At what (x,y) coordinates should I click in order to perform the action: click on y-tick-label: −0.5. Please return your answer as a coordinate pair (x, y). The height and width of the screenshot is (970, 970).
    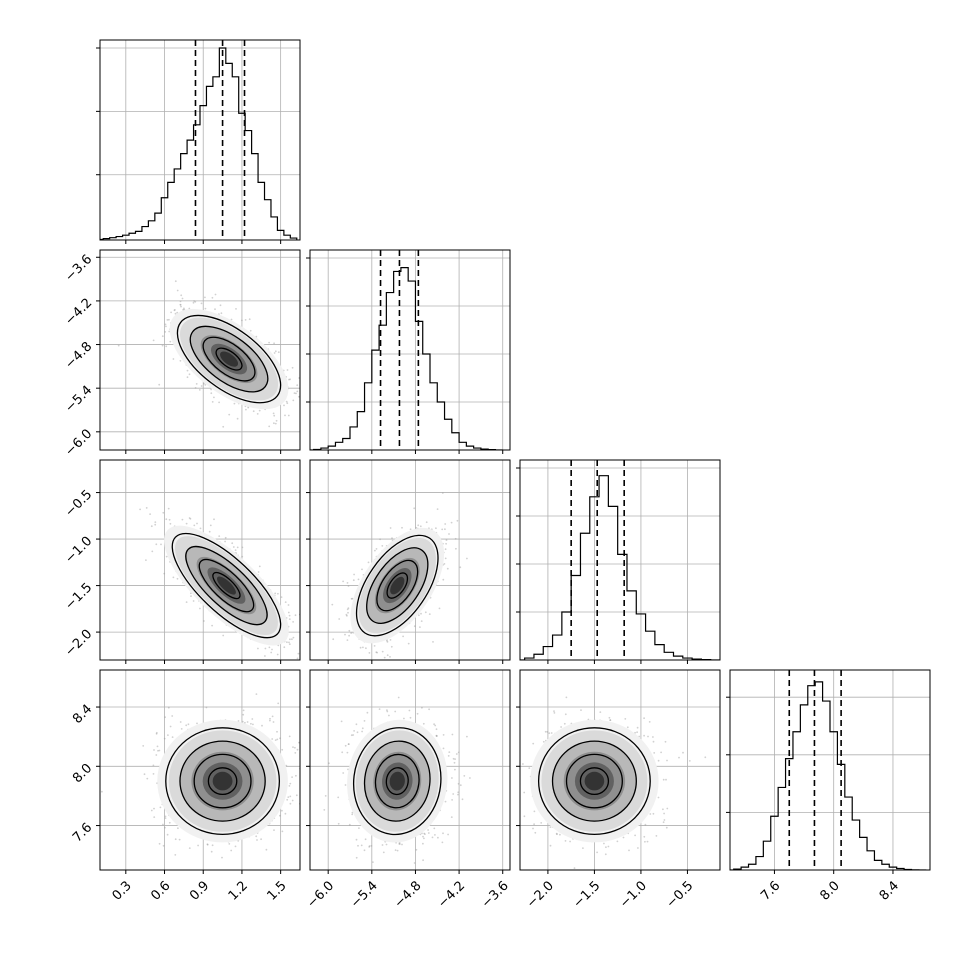
    Looking at the image, I should click on (78, 503).